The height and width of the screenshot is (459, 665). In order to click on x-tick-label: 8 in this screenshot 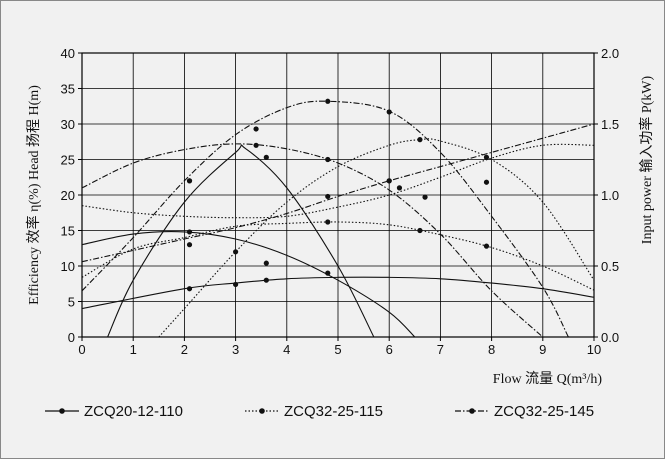, I will do `click(491, 349)`.